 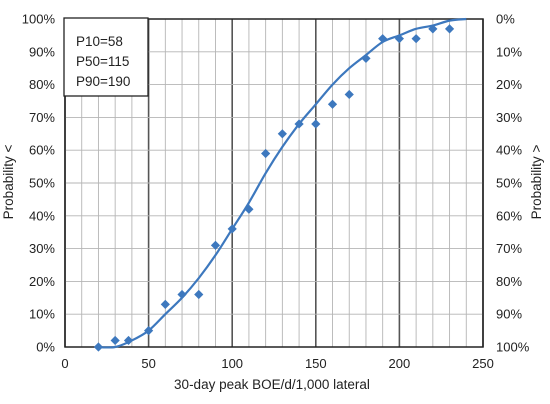 What do you see at coordinates (42, 51) in the screenshot?
I see `left-tick-label: 90%` at bounding box center [42, 51].